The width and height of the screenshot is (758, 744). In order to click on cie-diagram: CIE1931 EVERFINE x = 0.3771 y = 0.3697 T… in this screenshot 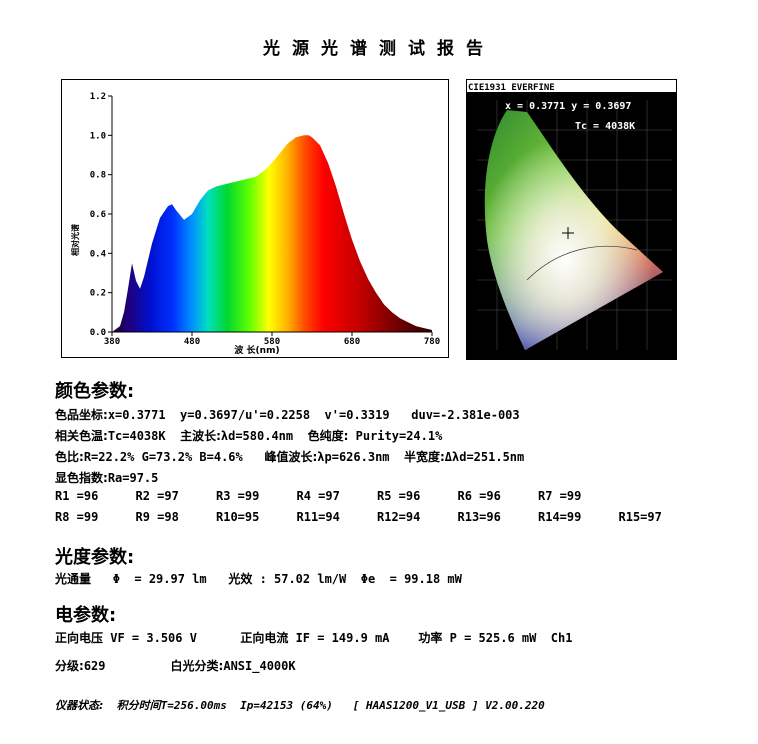, I will do `click(571, 219)`.